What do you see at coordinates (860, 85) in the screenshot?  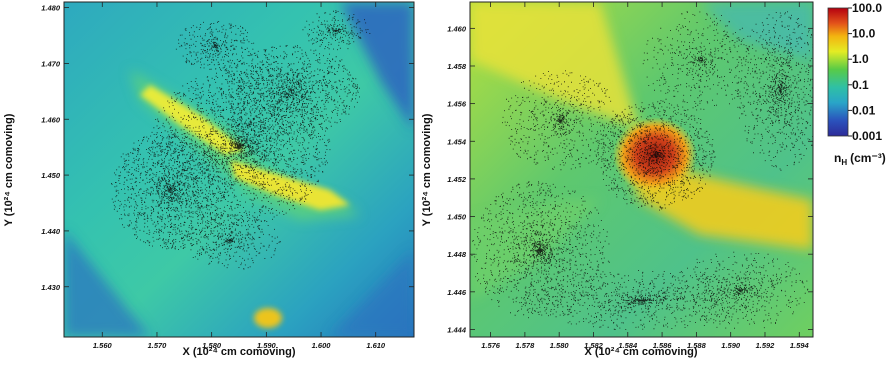 I see `colorbar-tick-label: 0.1` at bounding box center [860, 85].